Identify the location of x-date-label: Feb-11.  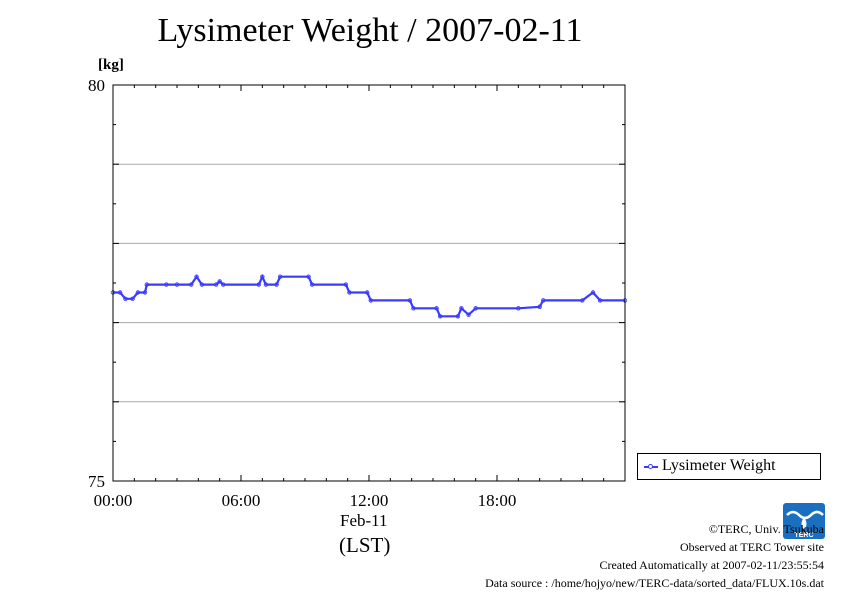
(364, 520).